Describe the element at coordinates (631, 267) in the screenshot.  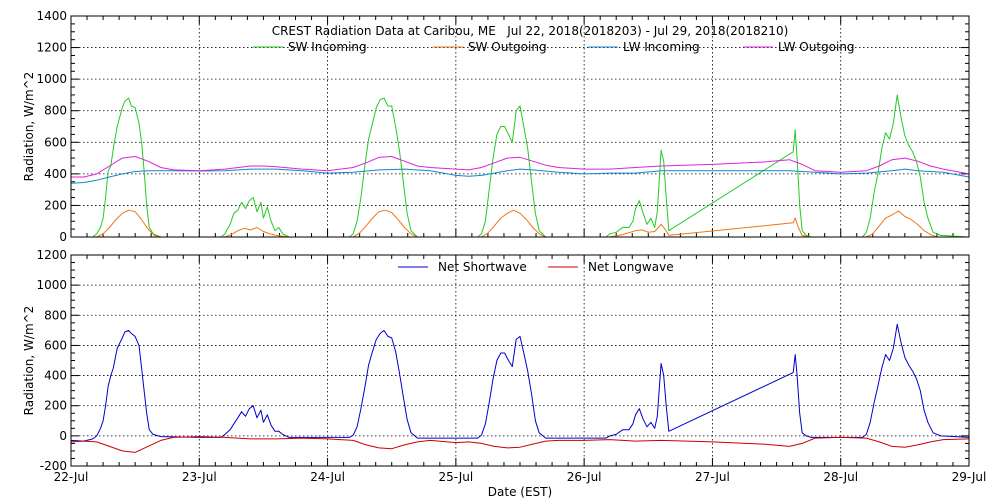
I see `legend-label: Net Longwave` at that location.